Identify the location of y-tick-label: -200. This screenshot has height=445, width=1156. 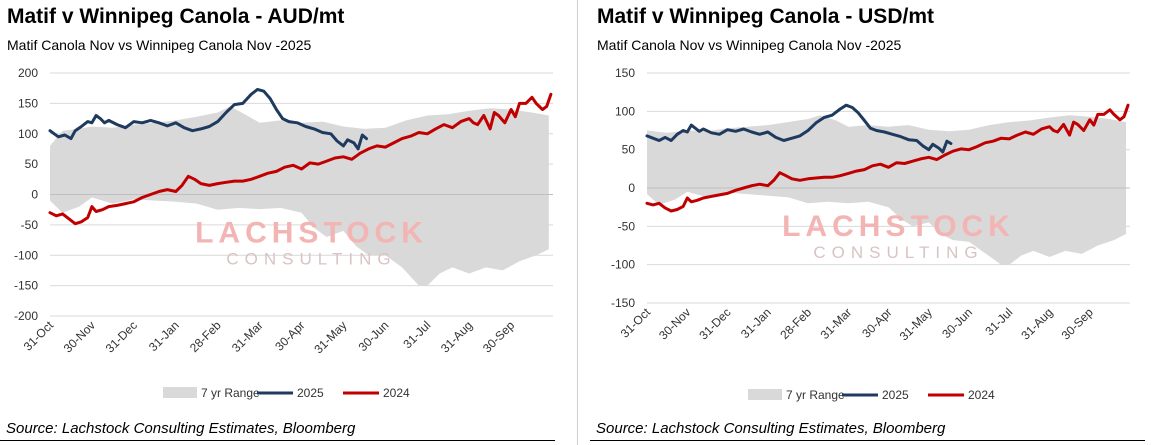
(26, 316).